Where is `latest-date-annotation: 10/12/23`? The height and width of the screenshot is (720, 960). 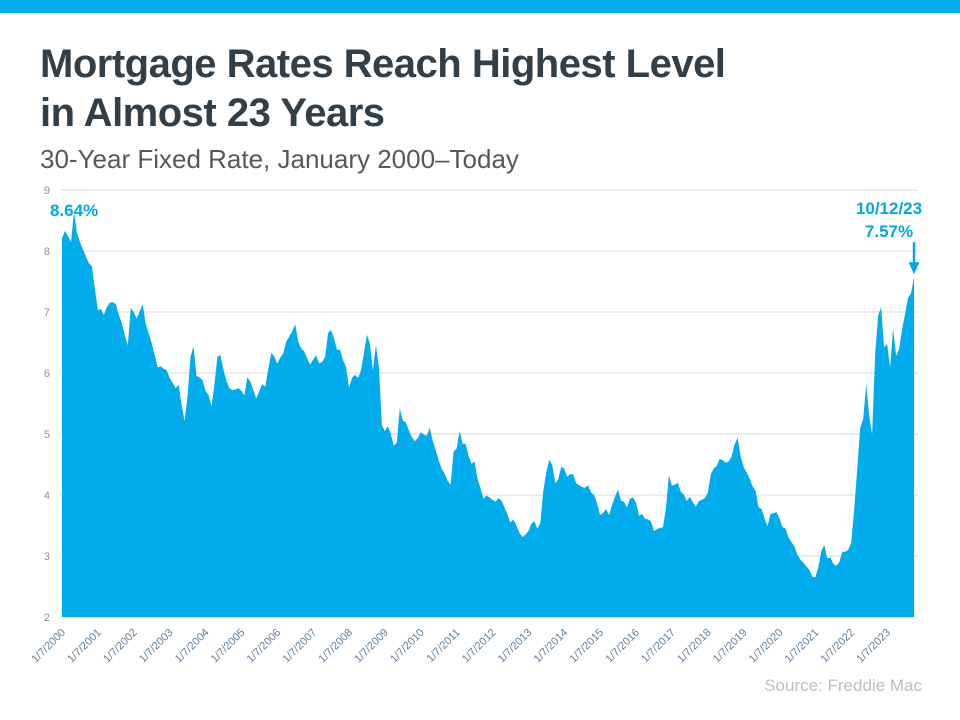
latest-date-annotation: 10/12/23 is located at coordinates (889, 208).